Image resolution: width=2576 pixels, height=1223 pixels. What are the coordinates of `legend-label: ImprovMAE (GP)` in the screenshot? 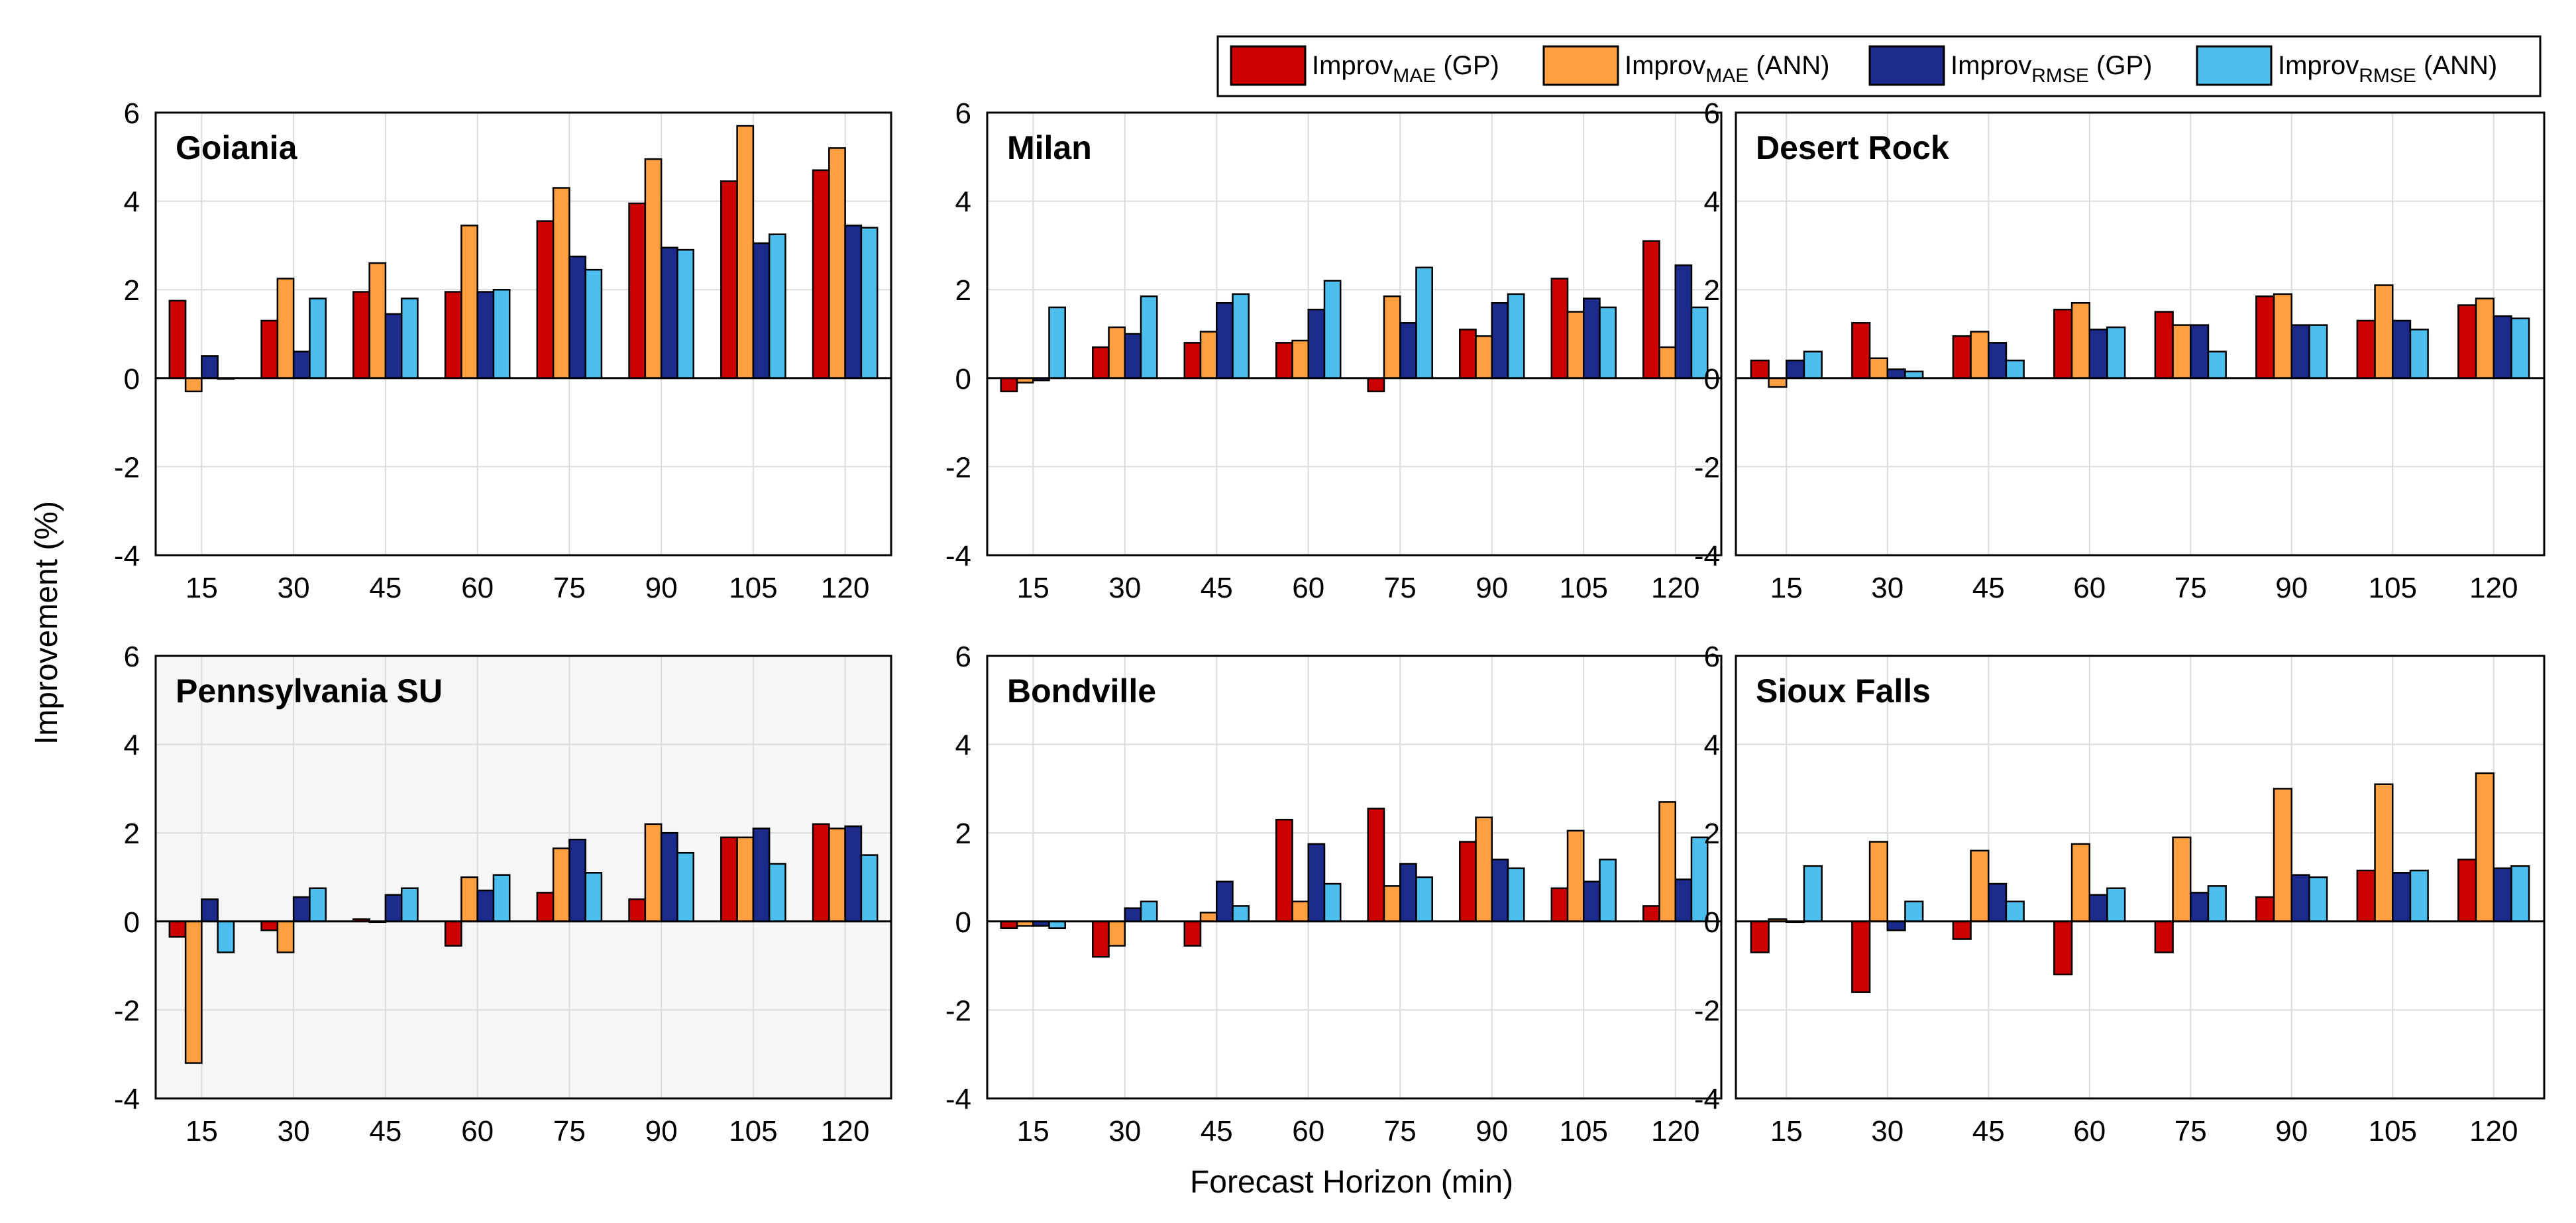 It's located at (1405, 69).